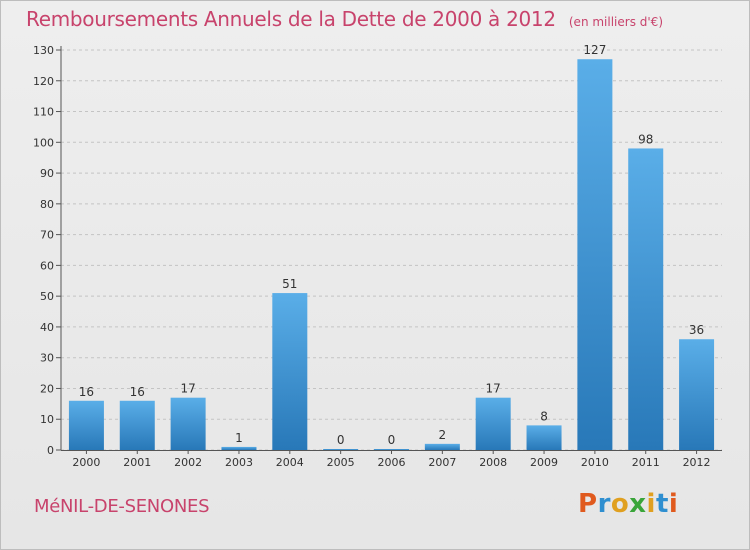 The width and height of the screenshot is (750, 550). I want to click on bar-2009, so click(544, 437).